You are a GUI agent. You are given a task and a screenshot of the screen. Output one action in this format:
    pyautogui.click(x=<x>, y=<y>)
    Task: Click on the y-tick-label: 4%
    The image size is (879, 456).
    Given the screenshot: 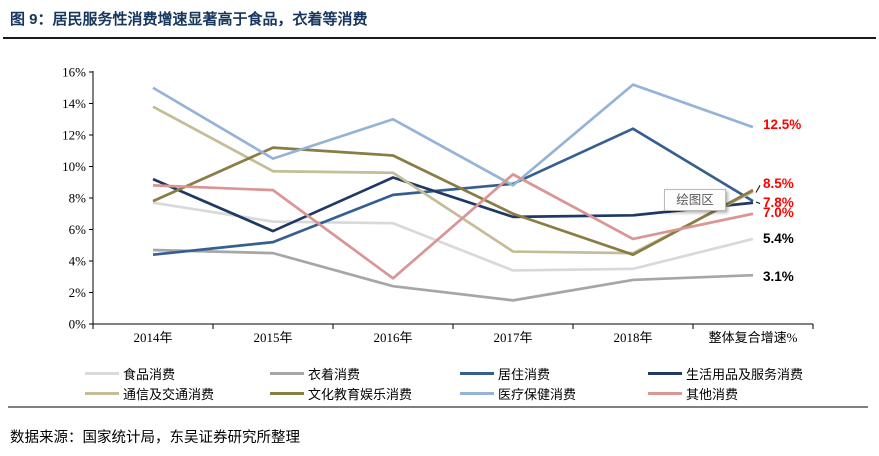 What is the action you would take?
    pyautogui.click(x=78, y=261)
    